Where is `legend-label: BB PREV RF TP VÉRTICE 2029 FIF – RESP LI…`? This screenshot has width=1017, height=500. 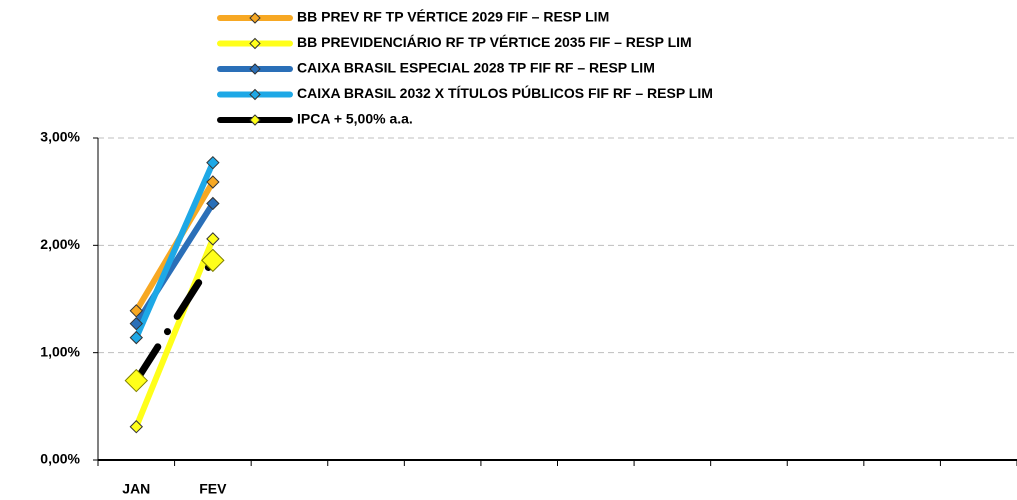
legend-label: BB PREV RF TP VÉRTICE 2029 FIF – RESP LI… is located at coordinates (453, 17).